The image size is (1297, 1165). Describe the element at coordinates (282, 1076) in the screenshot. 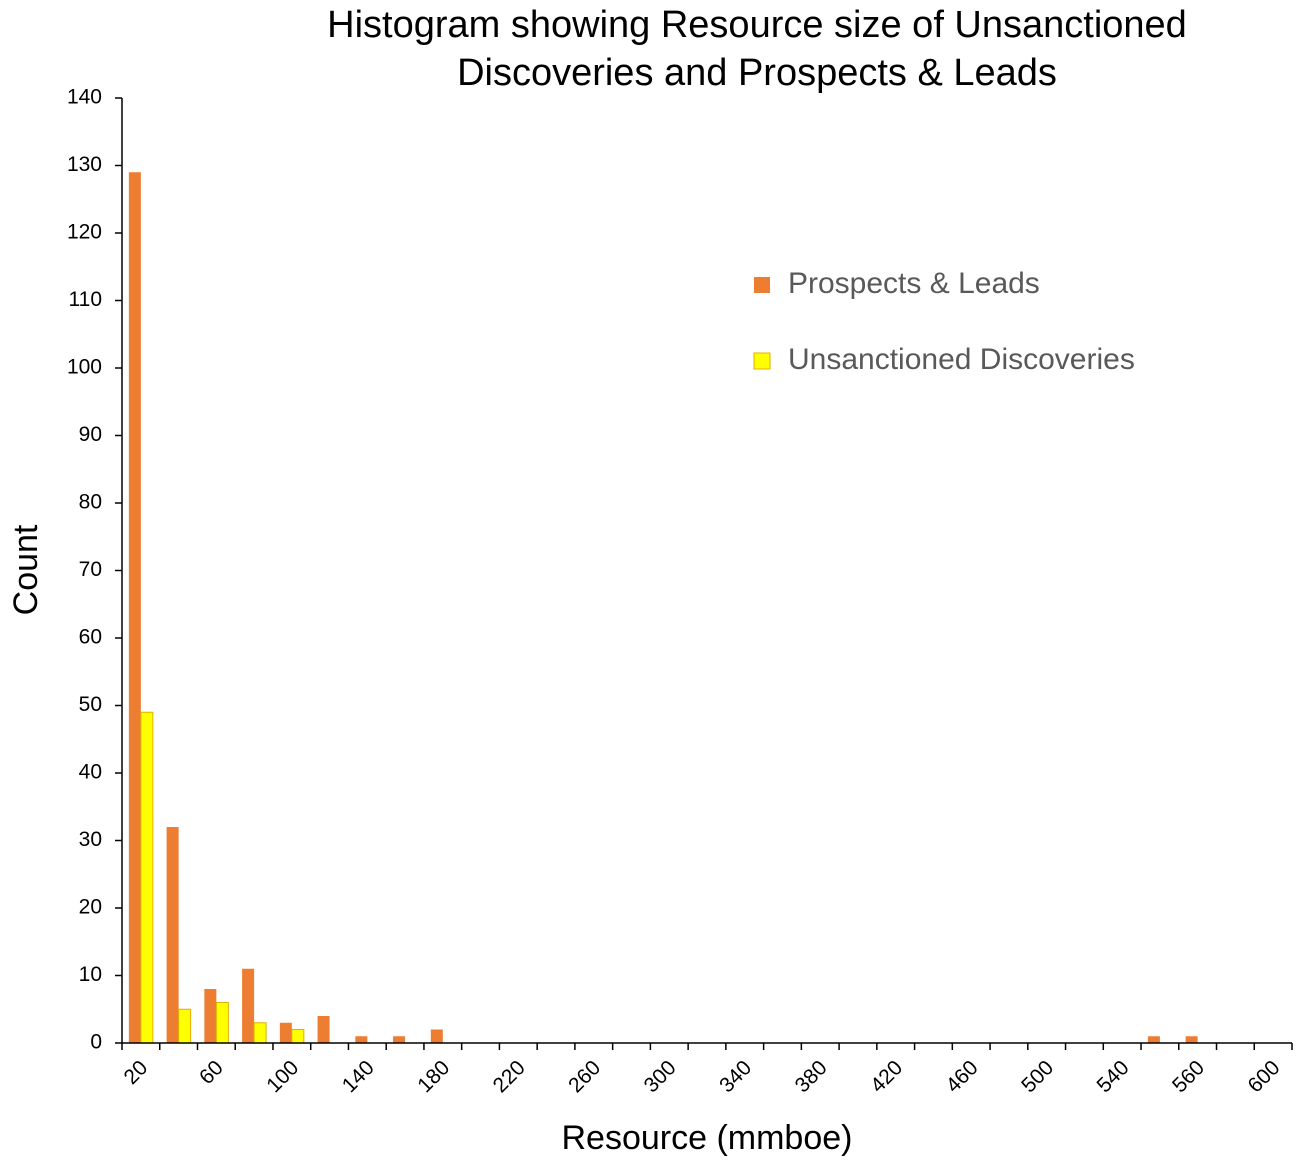

I see `x-tick-label: 100` at that location.